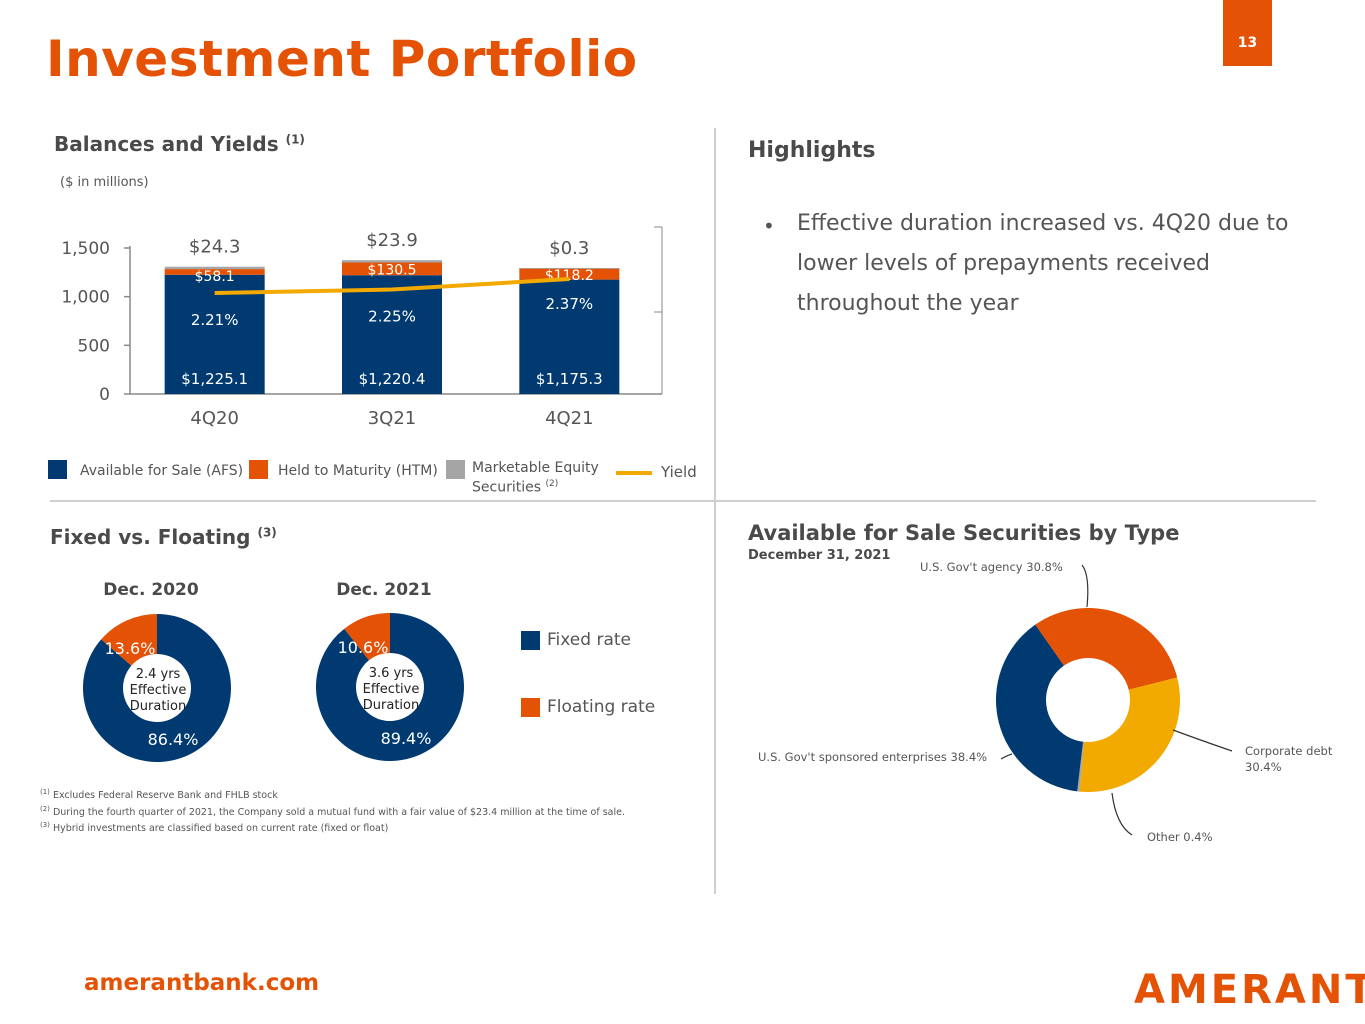 The width and height of the screenshot is (1365, 1024). What do you see at coordinates (872, 757) in the screenshot?
I see `label-gse: U.S. Gov't sponsored enterprises 38.4%` at bounding box center [872, 757].